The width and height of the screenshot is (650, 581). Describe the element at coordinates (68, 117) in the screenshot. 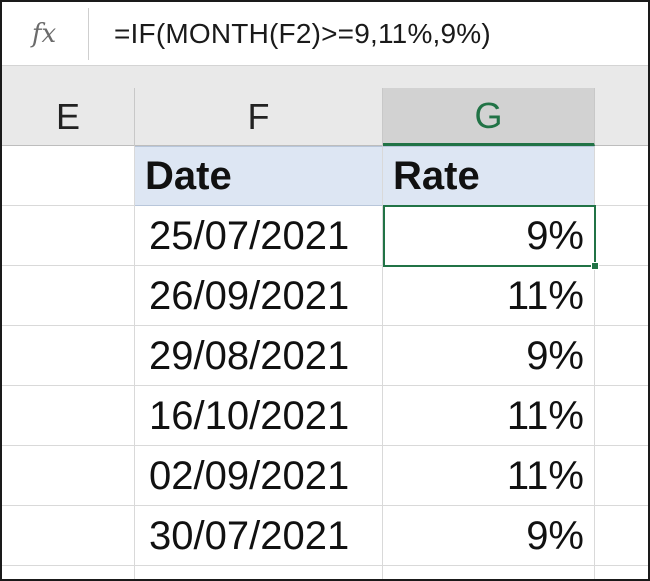

I see `column-header-e: E` at that location.